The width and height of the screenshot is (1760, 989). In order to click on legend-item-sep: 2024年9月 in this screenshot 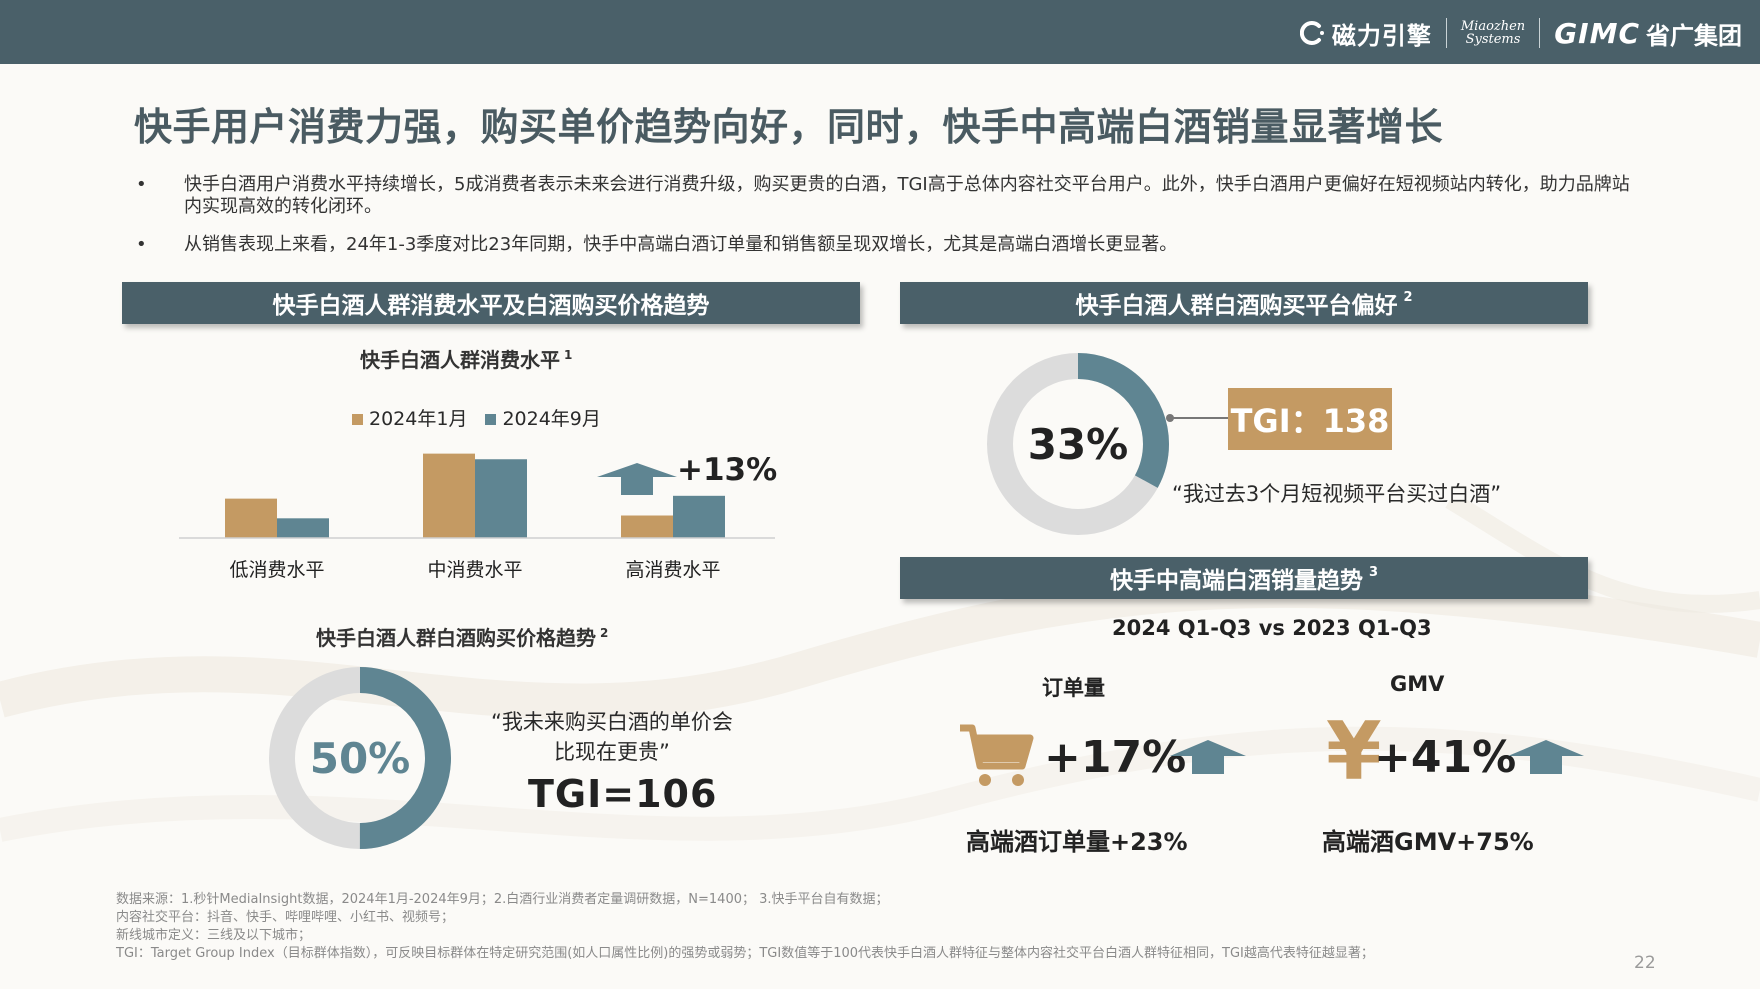, I will do `click(543, 417)`.